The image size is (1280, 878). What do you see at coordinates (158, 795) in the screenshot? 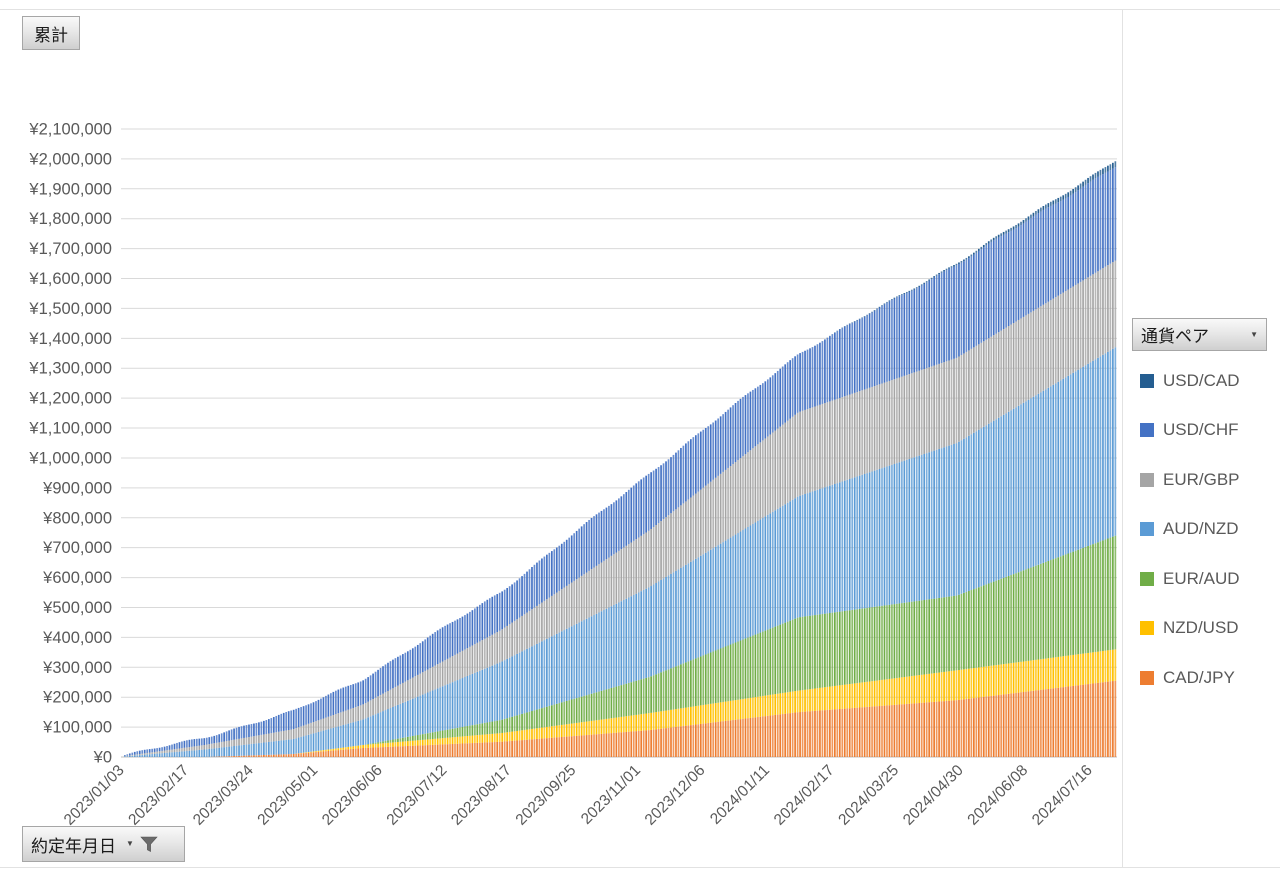
I see `x-axis-label: 2023/02/17` at bounding box center [158, 795].